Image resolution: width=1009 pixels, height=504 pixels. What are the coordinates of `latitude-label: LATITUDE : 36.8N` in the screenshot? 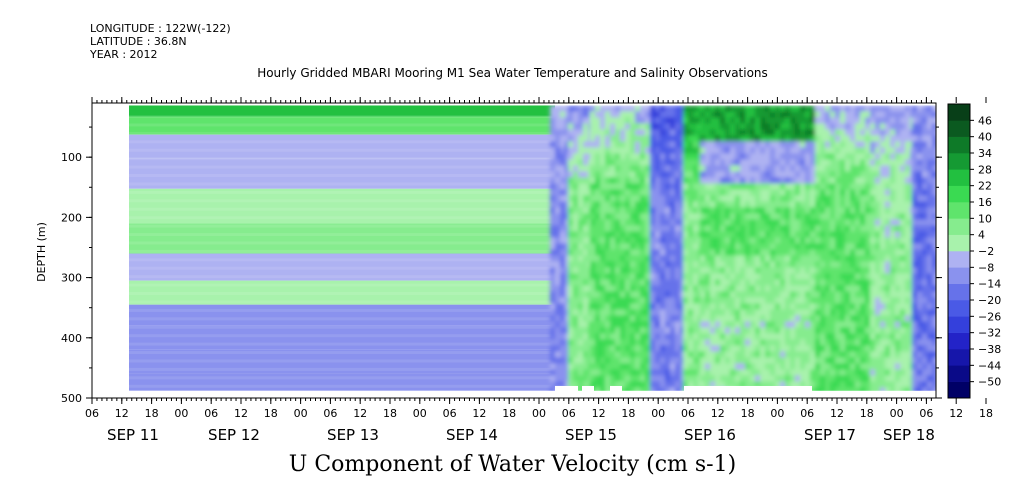 It's located at (138, 41).